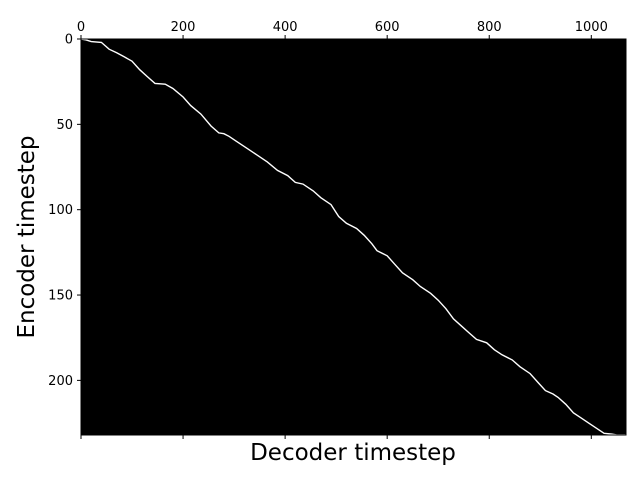 The width and height of the screenshot is (640, 480). What do you see at coordinates (285, 27) in the screenshot?
I see `x-tick-label: 400` at bounding box center [285, 27].